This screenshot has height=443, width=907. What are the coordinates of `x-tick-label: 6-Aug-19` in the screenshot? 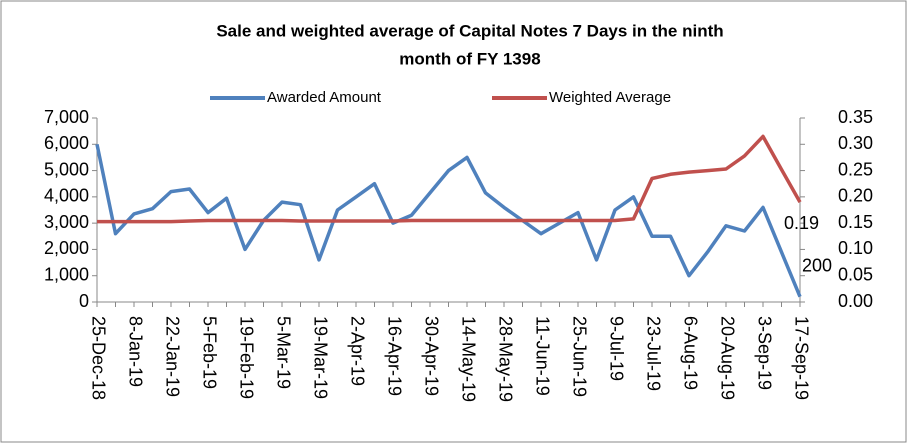 It's located at (690, 353).